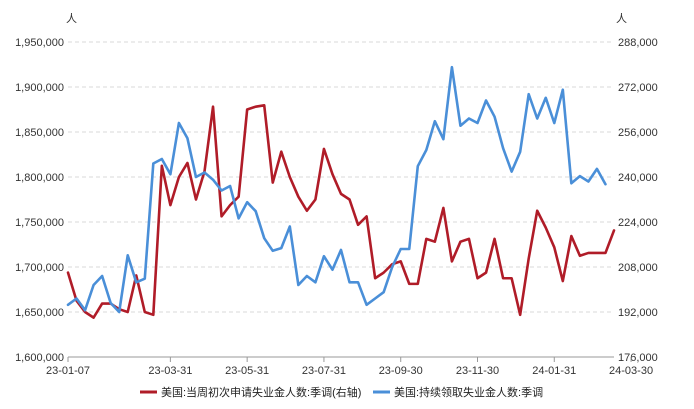  What do you see at coordinates (39, 133) in the screenshot?
I see `left-tick-label: 1,850,000` at bounding box center [39, 133].